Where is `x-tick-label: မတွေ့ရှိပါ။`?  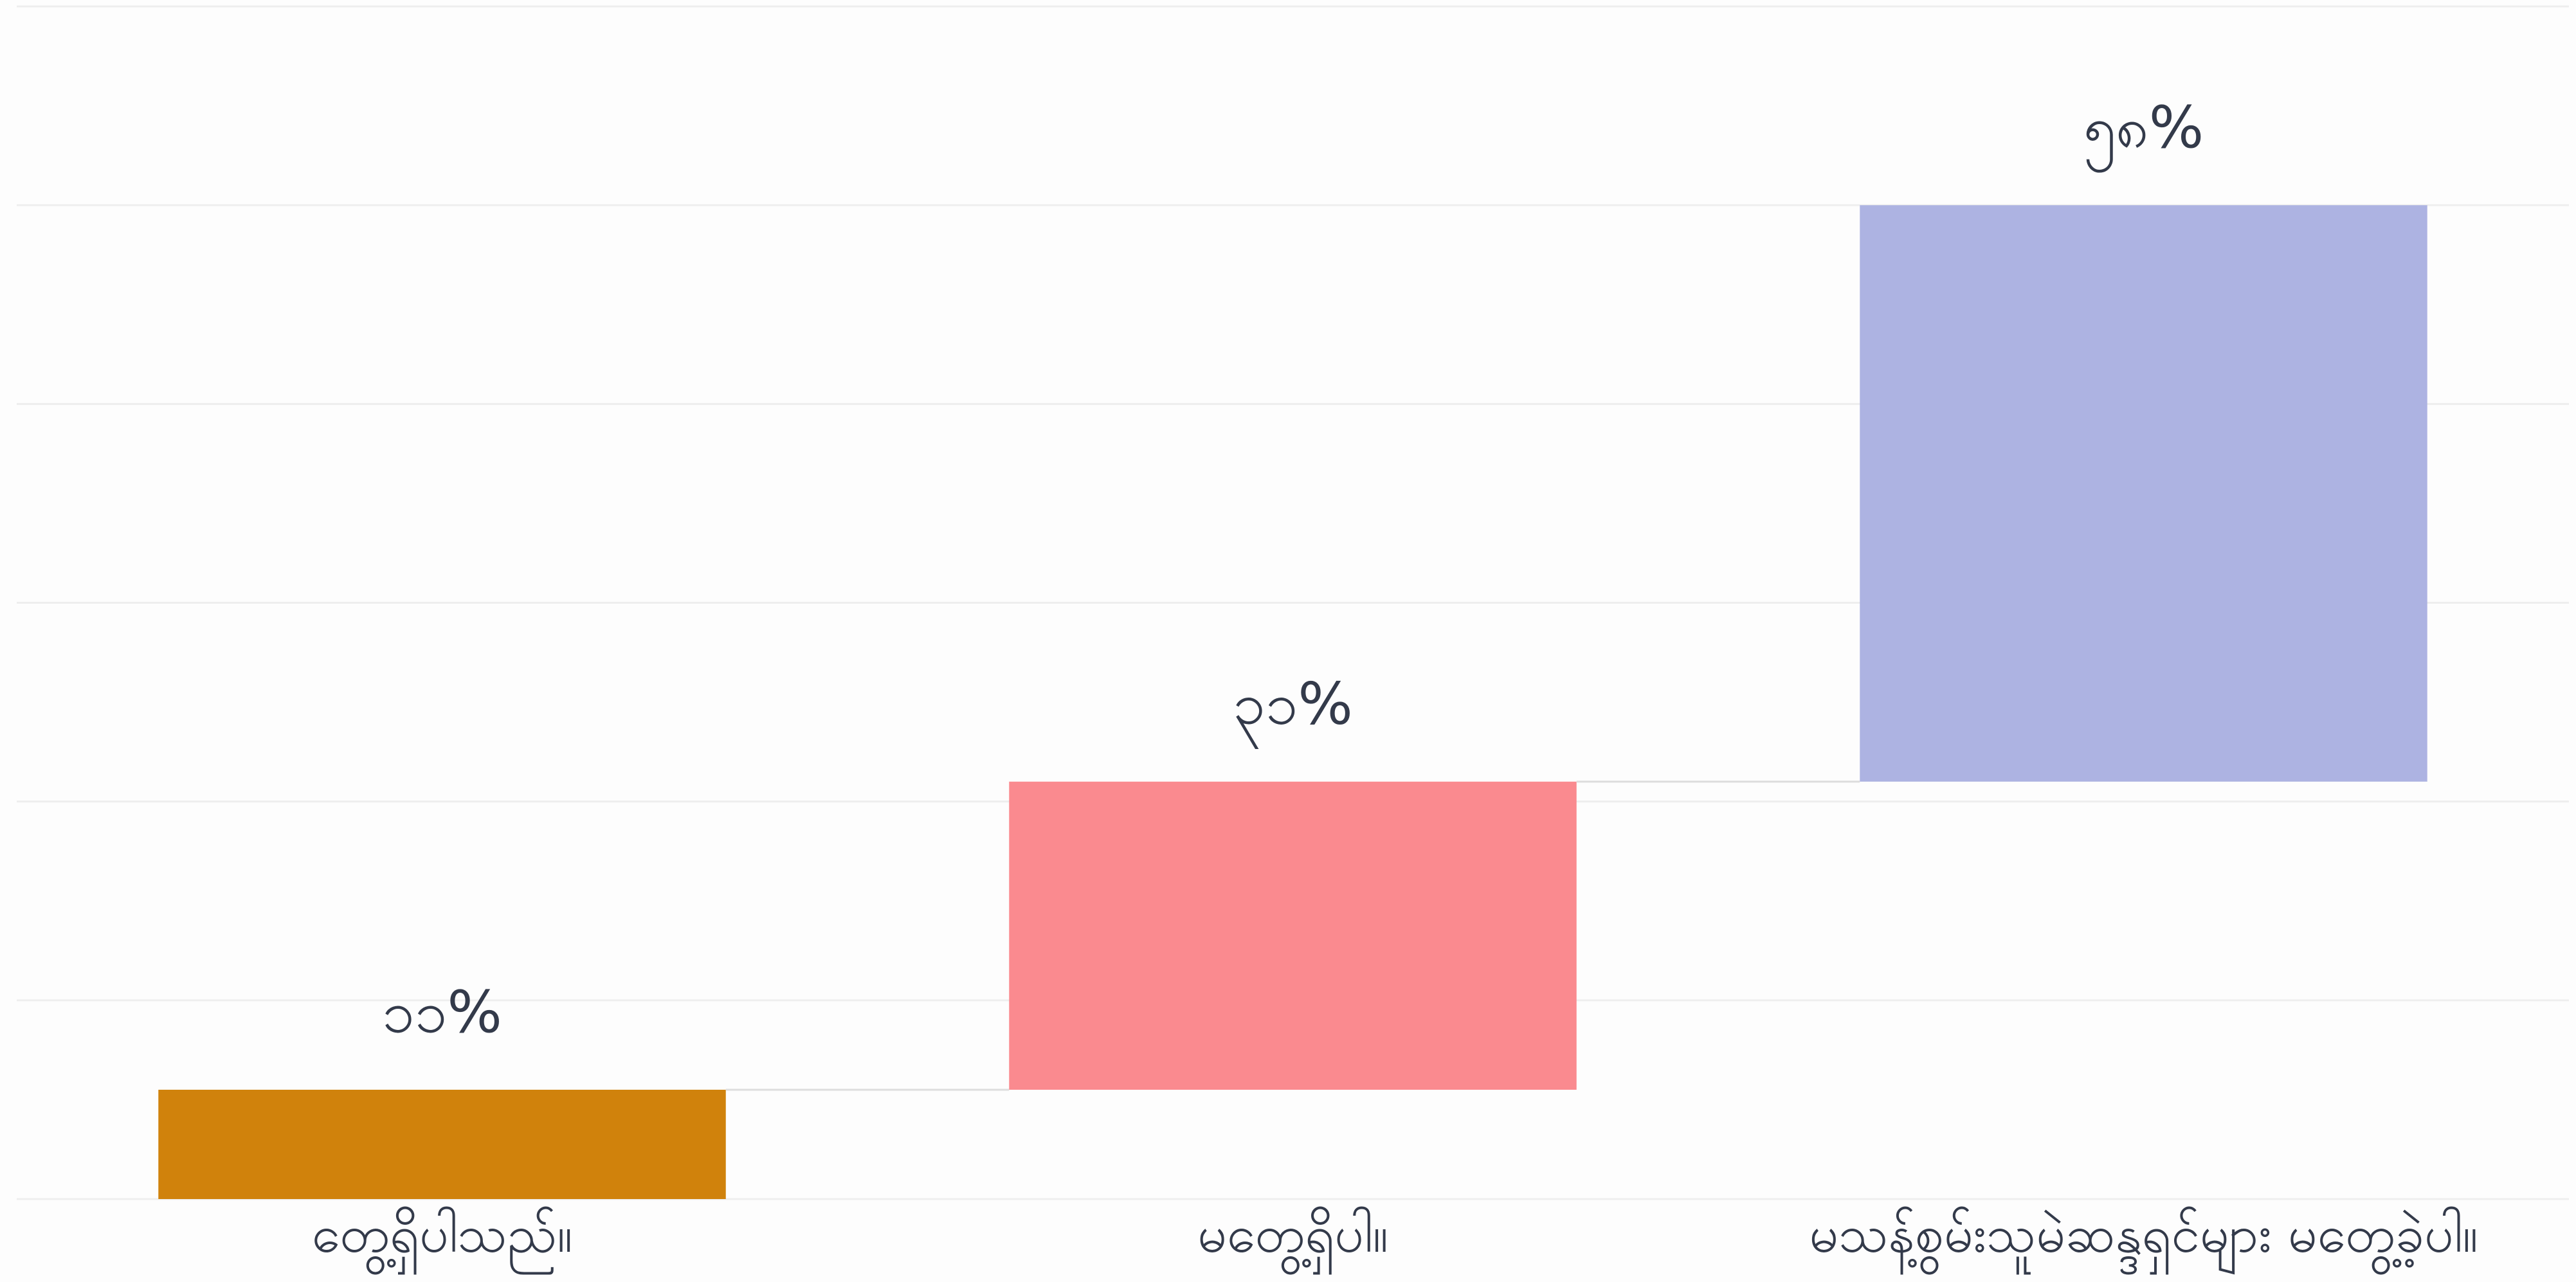 x-tick-label: မတွေ့ရှိပါ။ is located at coordinates (1292, 1239).